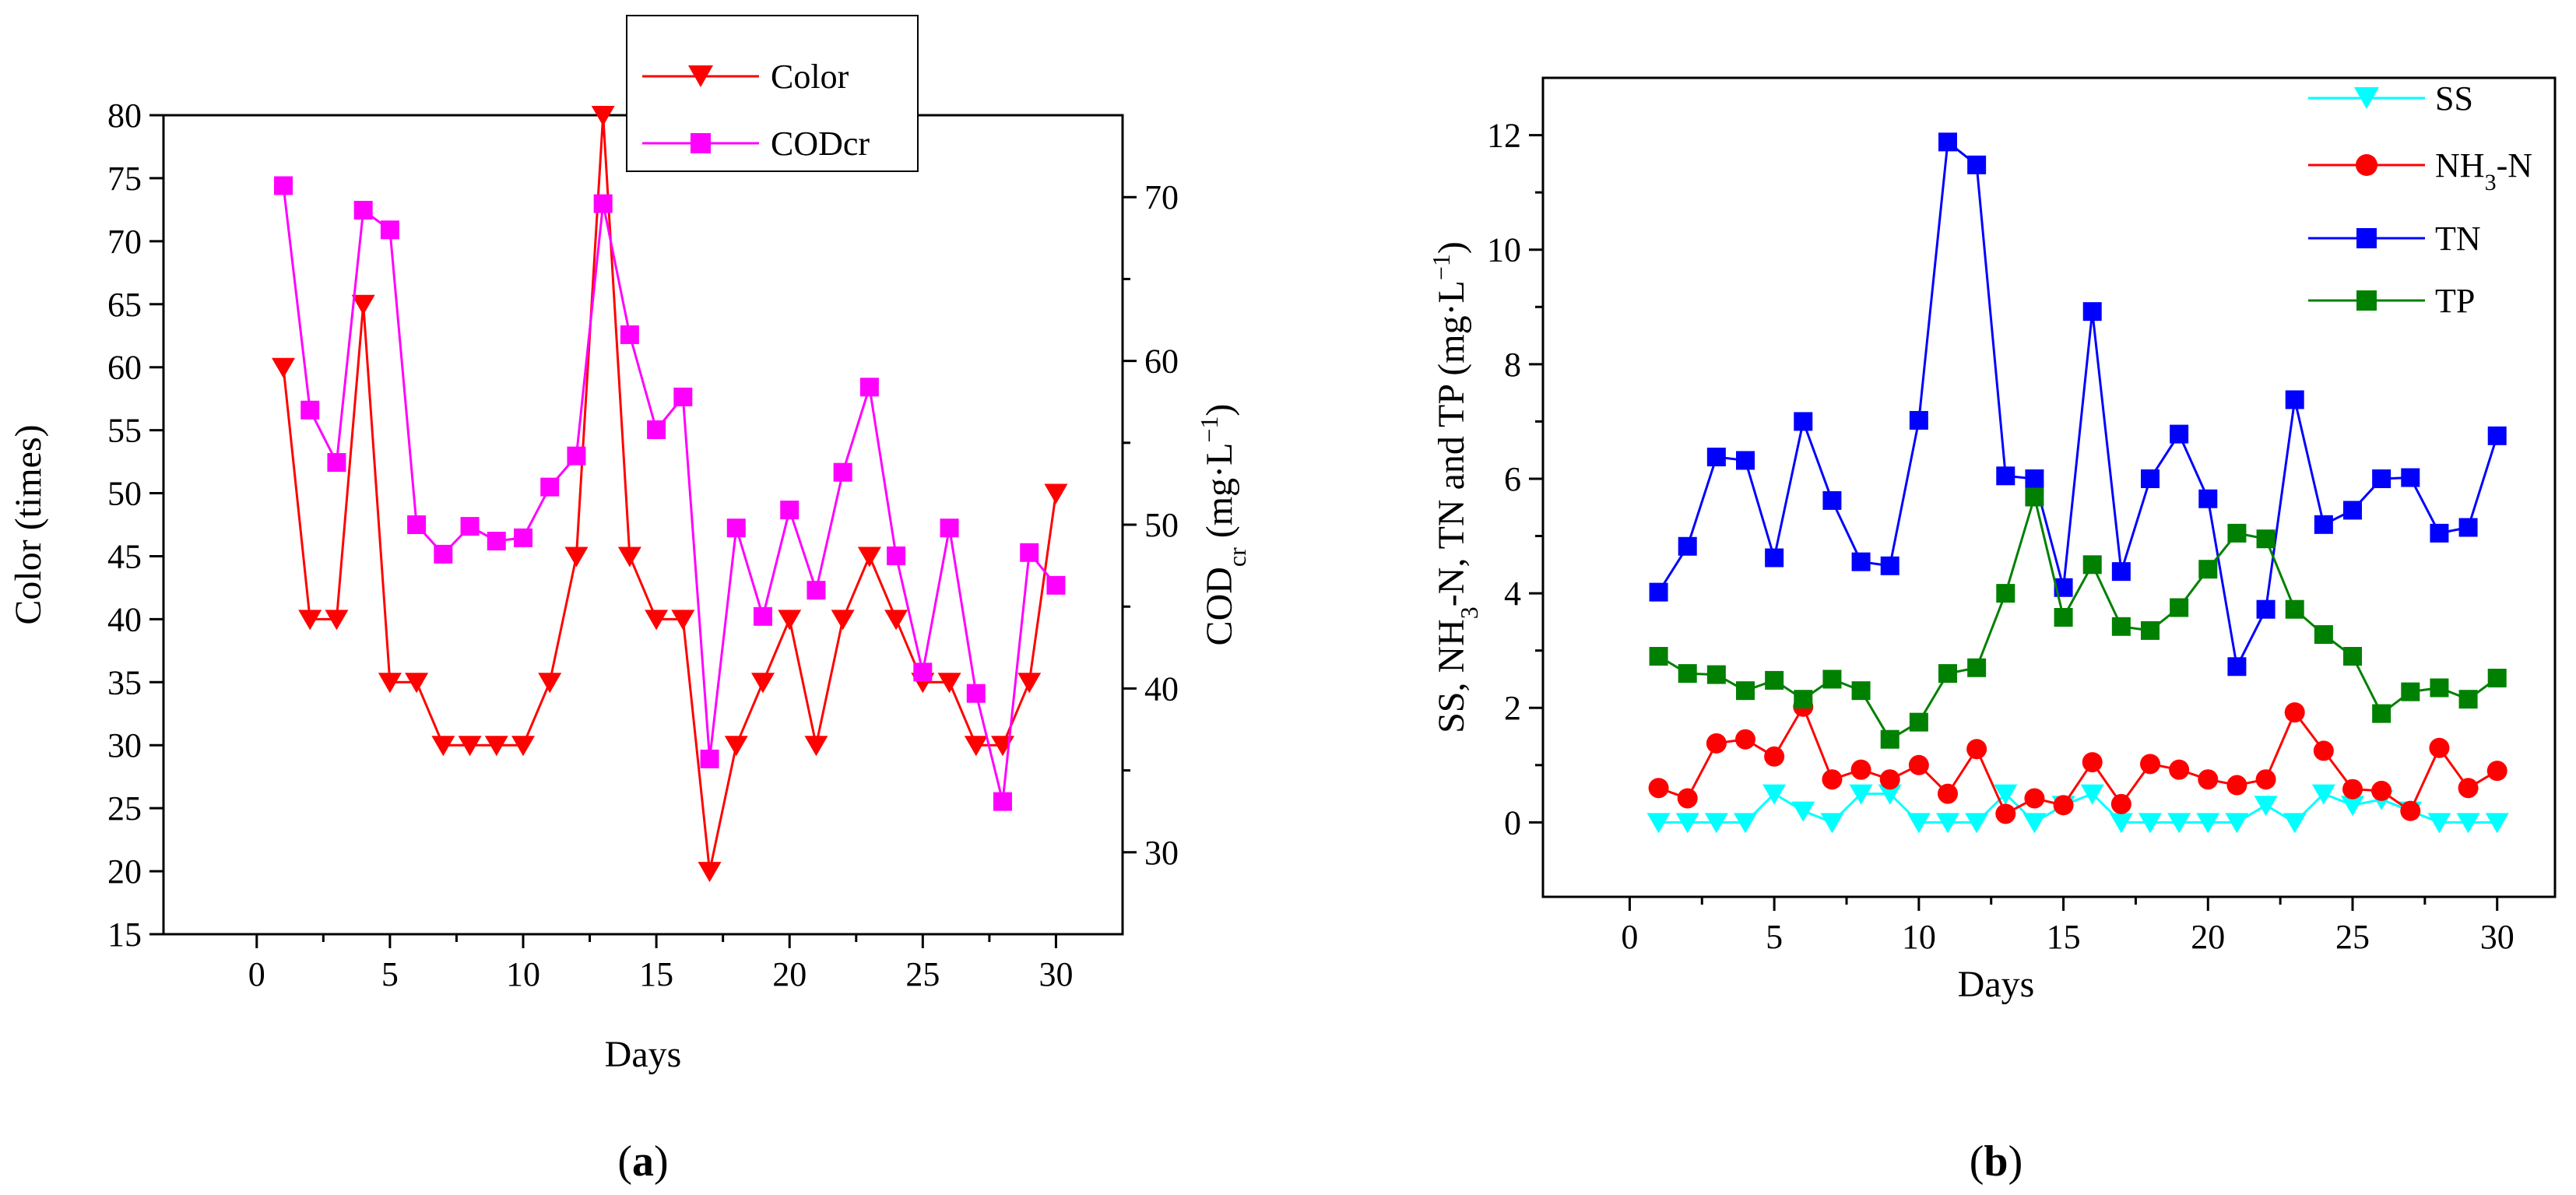 Image resolution: width=2576 pixels, height=1195 pixels. Describe the element at coordinates (125, 494) in the screenshot. I see `y-tick-label-a: 50` at that location.